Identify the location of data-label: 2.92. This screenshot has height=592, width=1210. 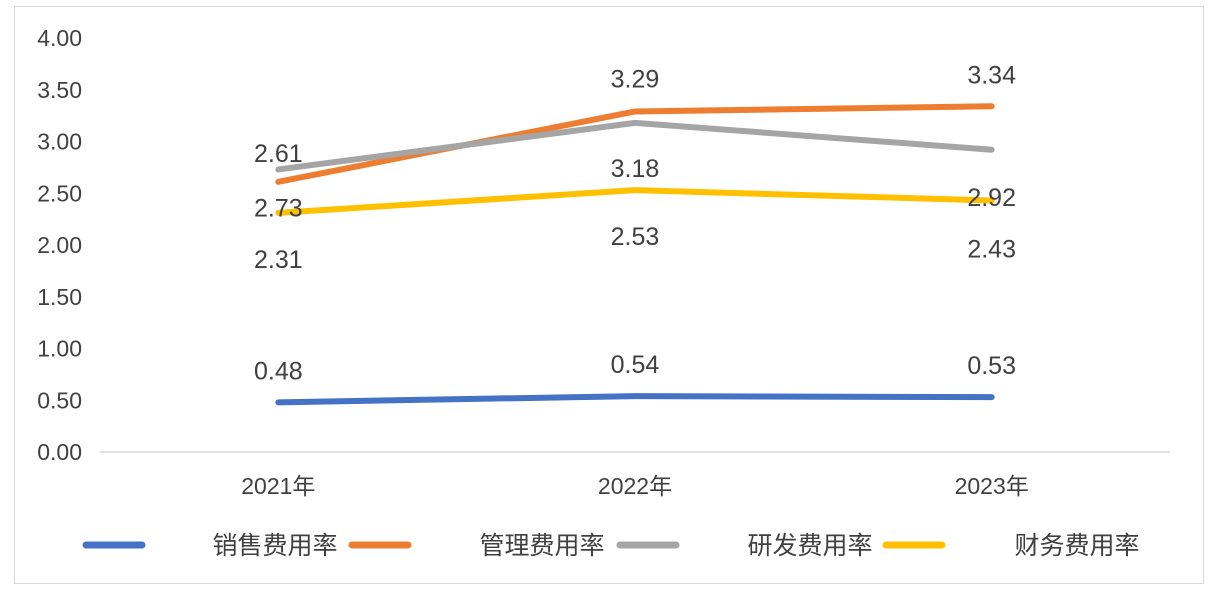
(991, 198).